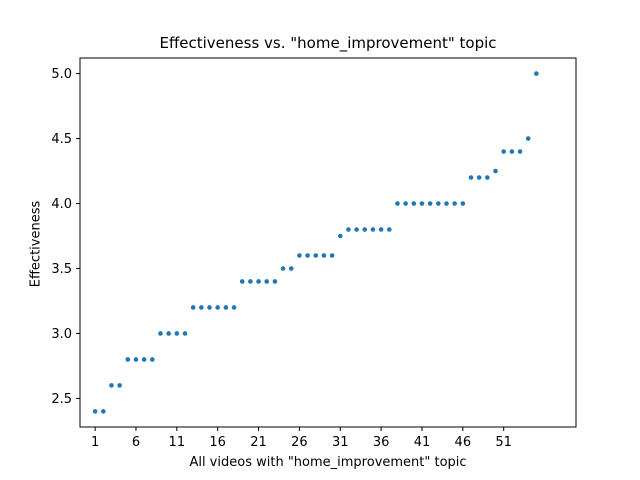  What do you see at coordinates (61, 139) in the screenshot?
I see `y-tick-label: 4.5` at bounding box center [61, 139].